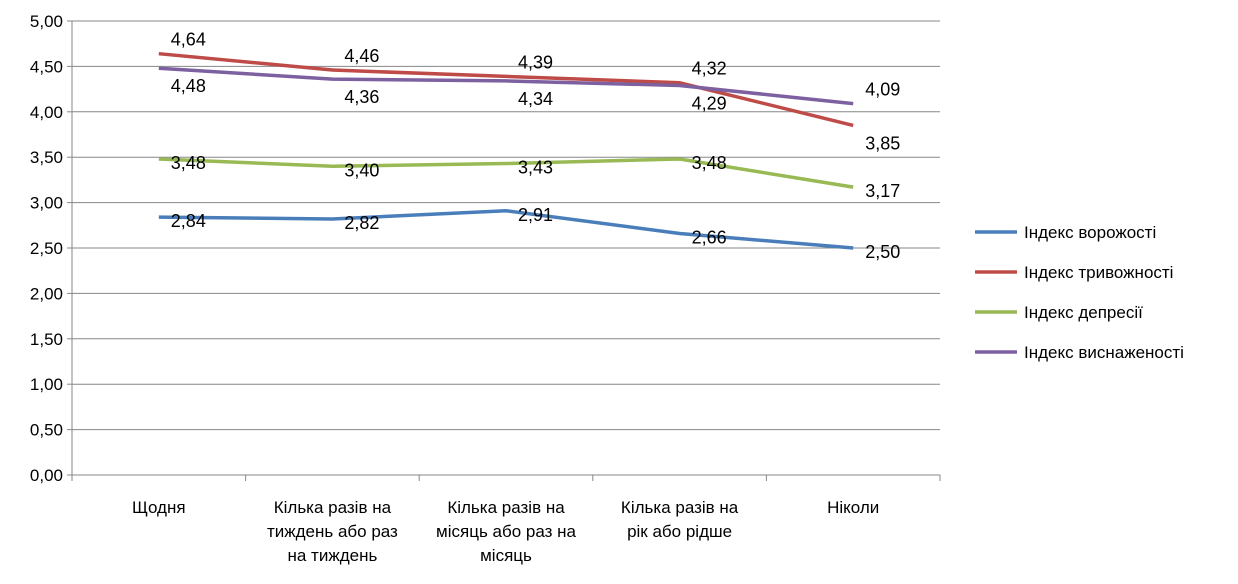  Describe the element at coordinates (709, 103) in the screenshot. I see `data-label: 4,29` at that location.